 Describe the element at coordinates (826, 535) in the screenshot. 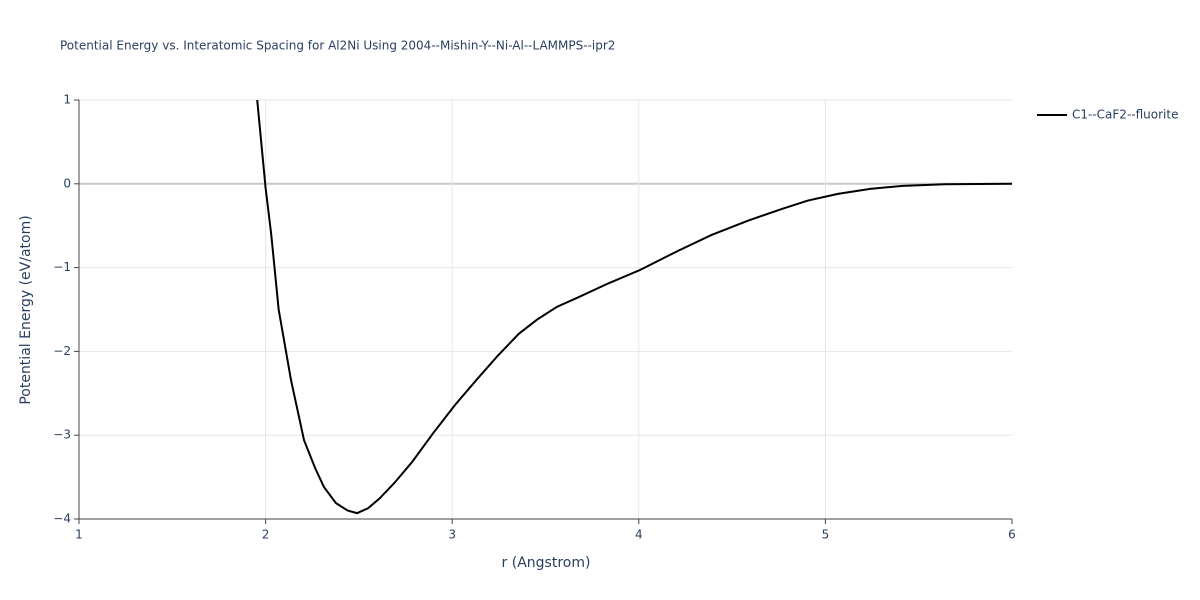

I see `x-tick-label: 5` at that location.